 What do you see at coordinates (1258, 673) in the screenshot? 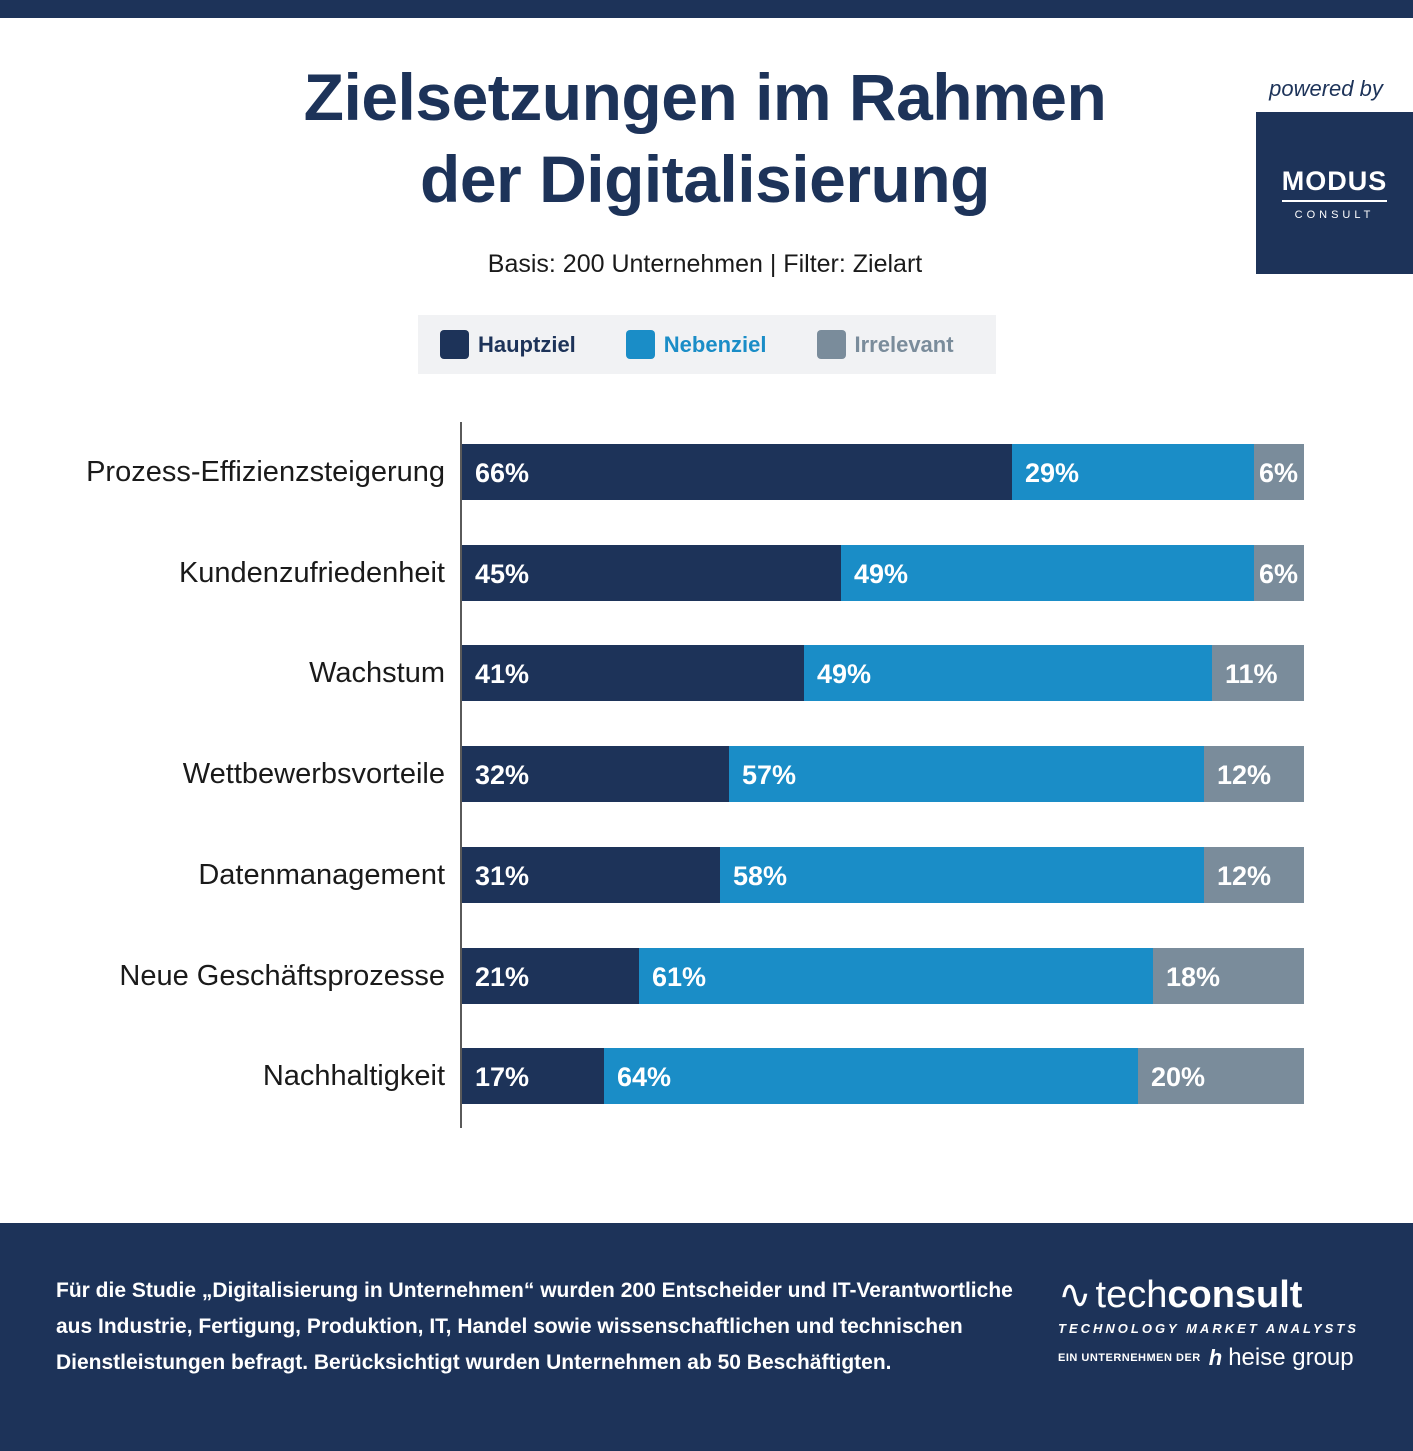
I see `bar-segment-irrelevant: 11%` at bounding box center [1258, 673].